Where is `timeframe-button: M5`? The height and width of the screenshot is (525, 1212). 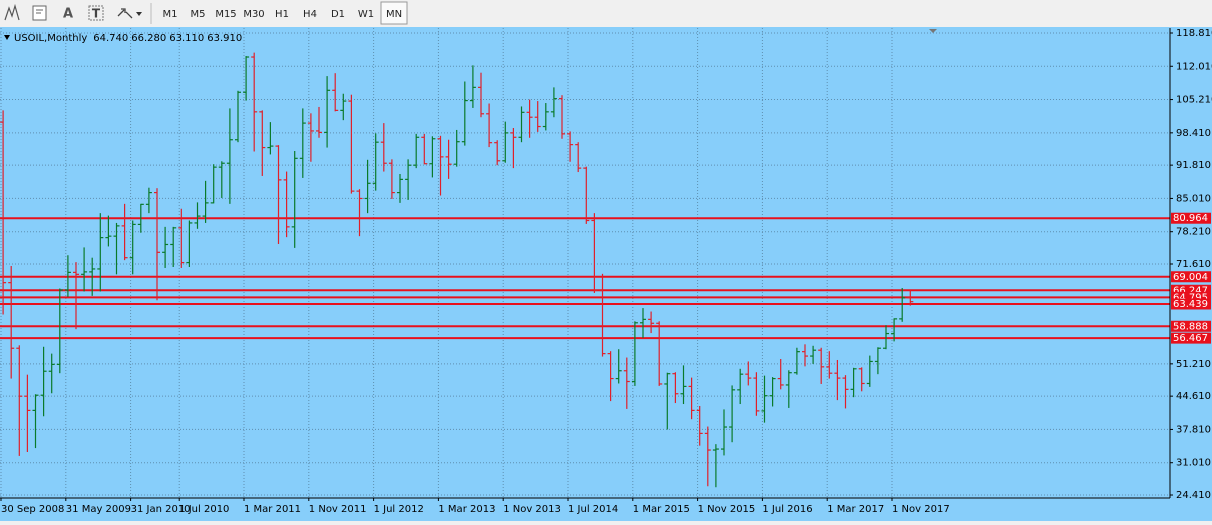 timeframe-button: M5 is located at coordinates (198, 14).